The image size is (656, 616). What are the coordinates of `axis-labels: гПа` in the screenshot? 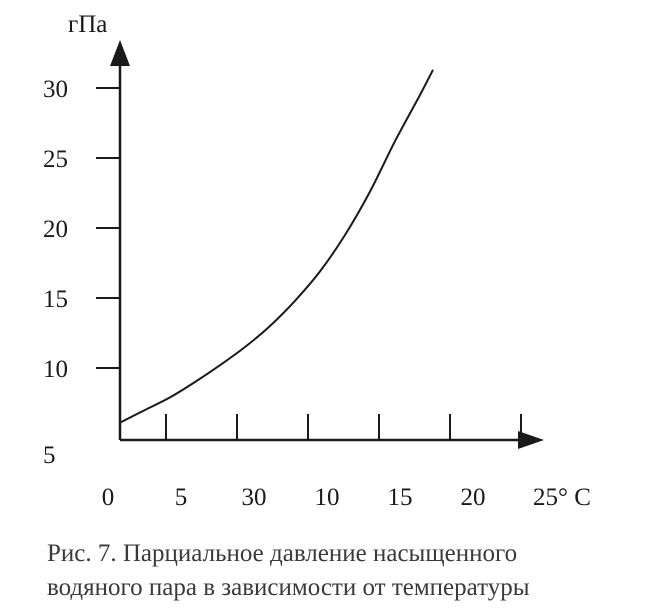 It's located at (87, 24).